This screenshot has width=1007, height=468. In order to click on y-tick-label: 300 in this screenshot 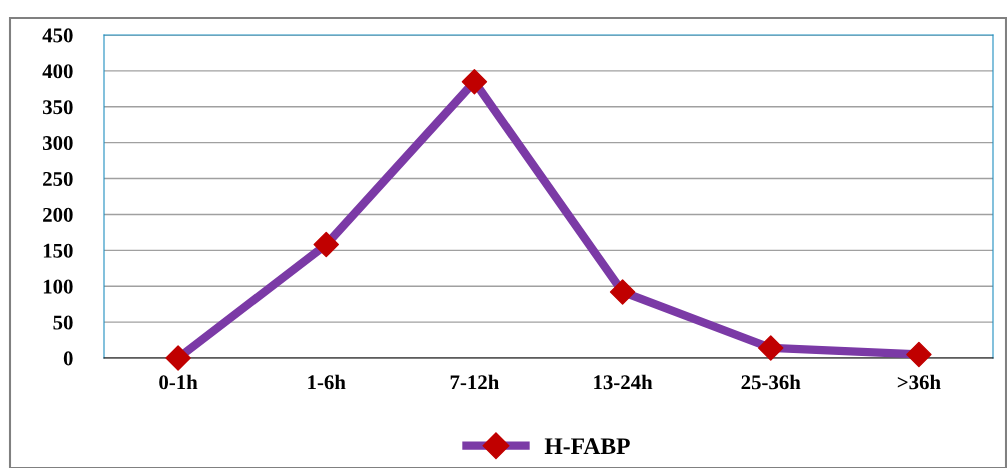, I will do `click(57, 143)`.